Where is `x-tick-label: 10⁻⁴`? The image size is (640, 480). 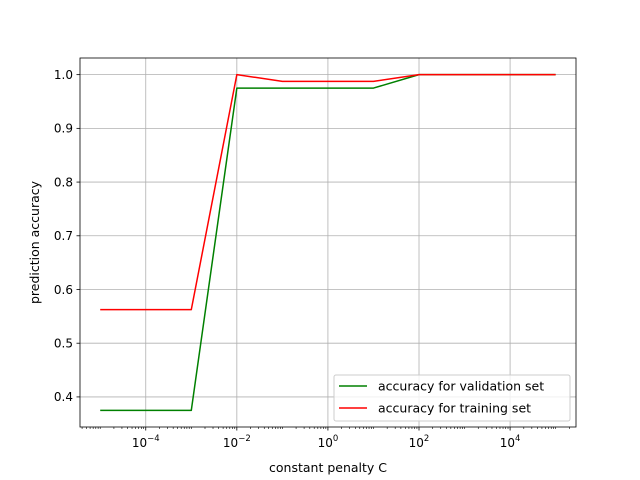 x-tick-label: 10⁻⁴ is located at coordinates (146, 442).